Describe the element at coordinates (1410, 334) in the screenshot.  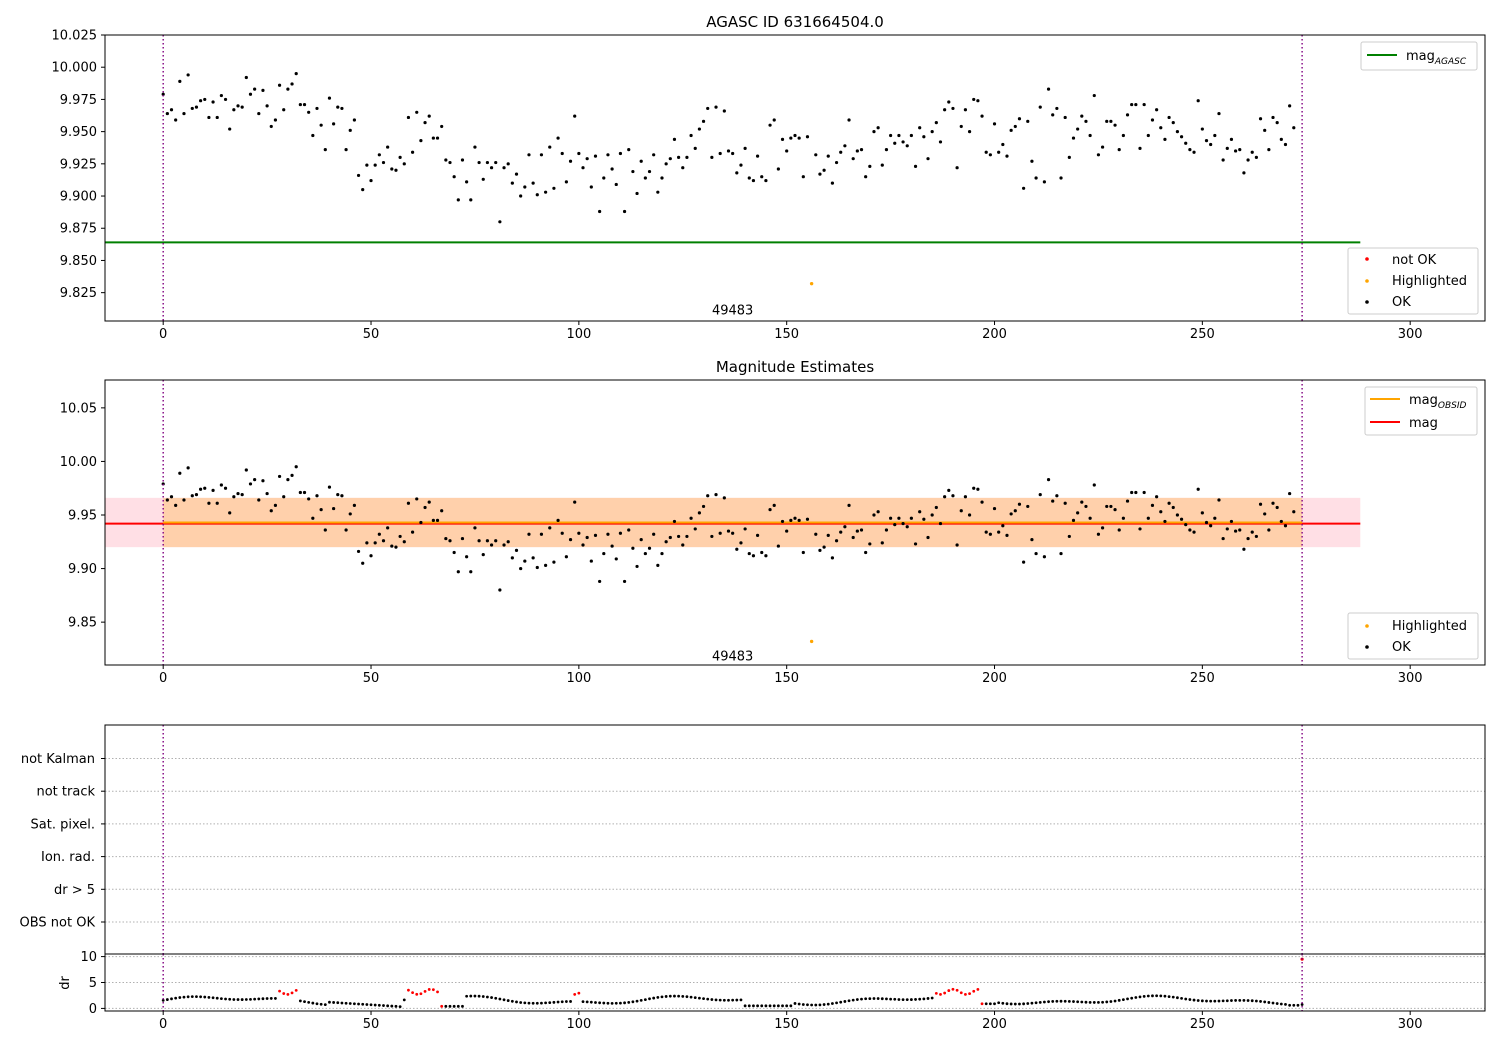
I see `x-tick-label: 300` at that location.